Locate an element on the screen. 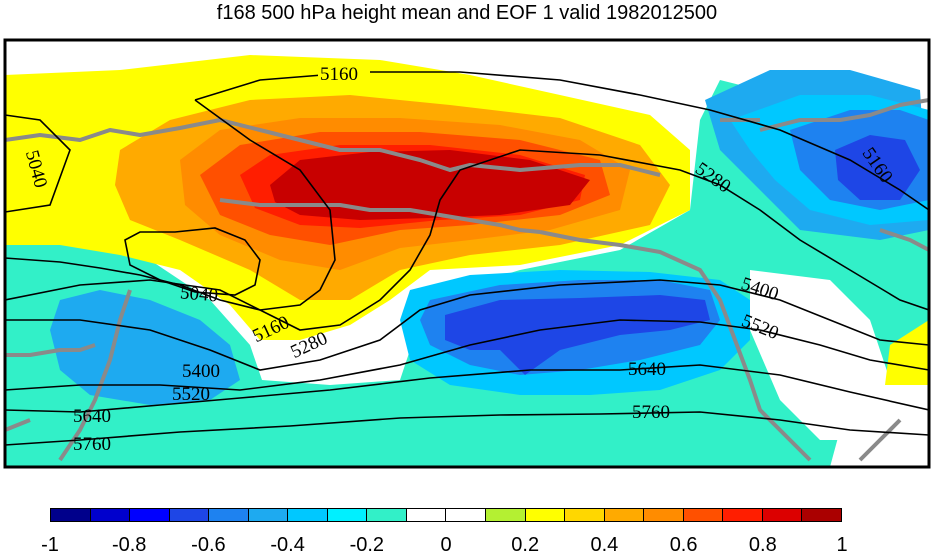 The image size is (934, 558). colorbar-tick-label: -0.2 is located at coordinates (367, 545).